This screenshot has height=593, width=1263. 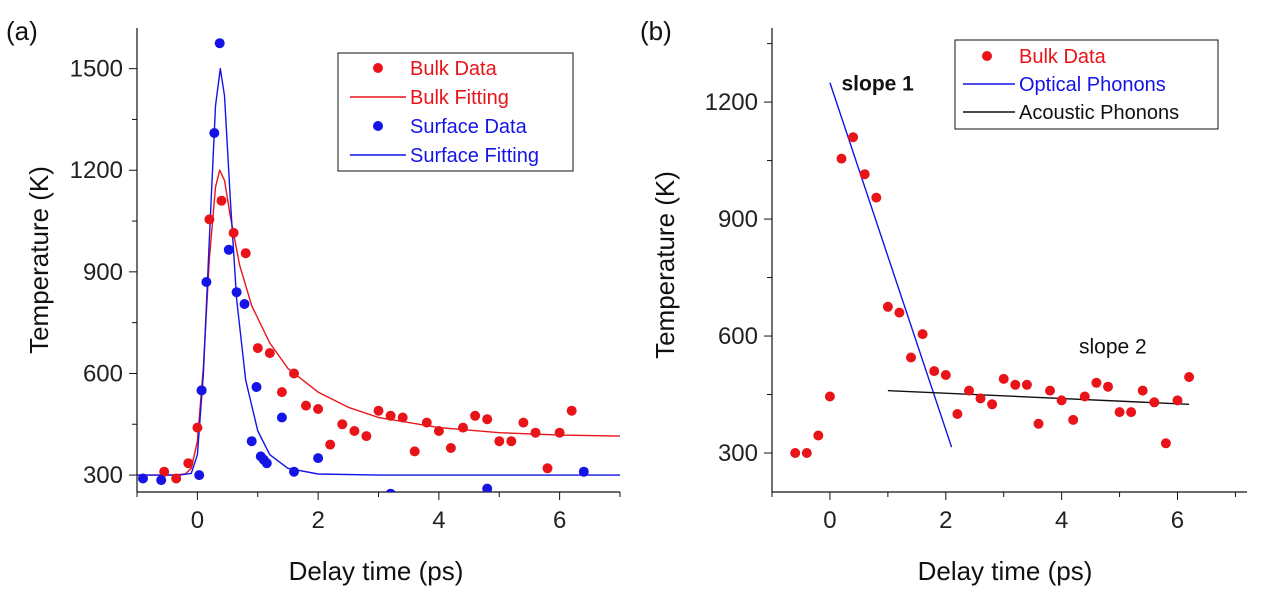 What do you see at coordinates (103, 272) in the screenshot?
I see `a-y-tick-label: 900` at bounding box center [103, 272].